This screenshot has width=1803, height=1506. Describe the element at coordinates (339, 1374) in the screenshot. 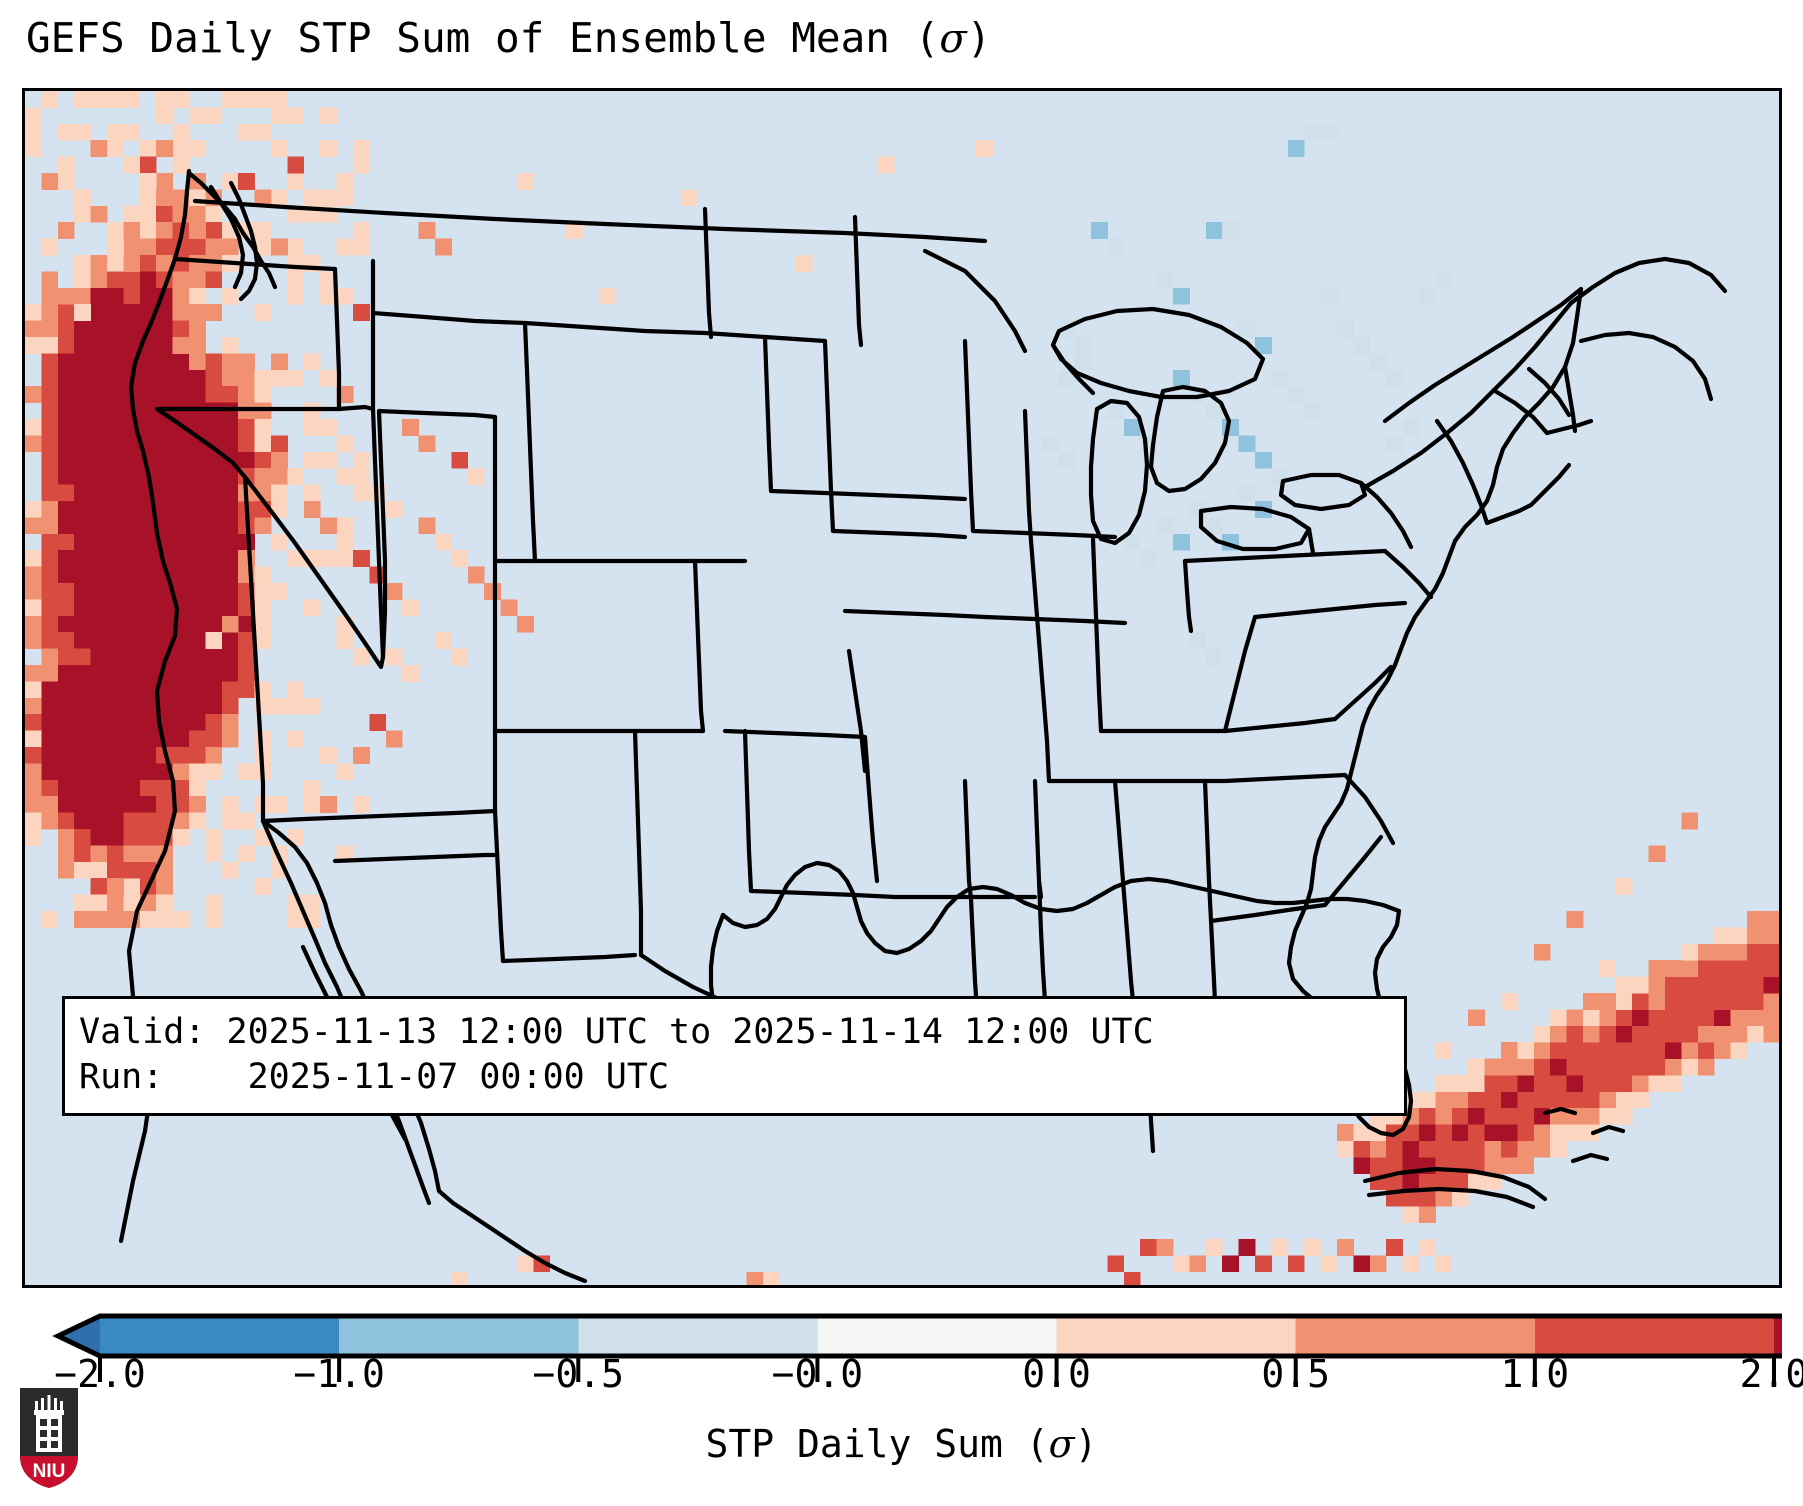

I see `colorbar-tick-label: −1.0` at that location.